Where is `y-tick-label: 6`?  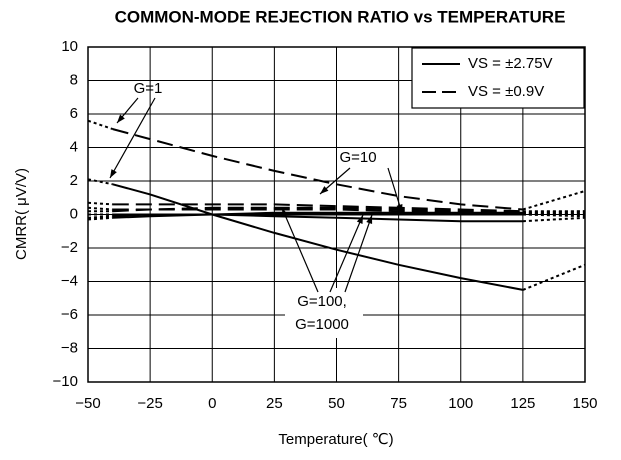 y-tick-label: 6 is located at coordinates (74, 113).